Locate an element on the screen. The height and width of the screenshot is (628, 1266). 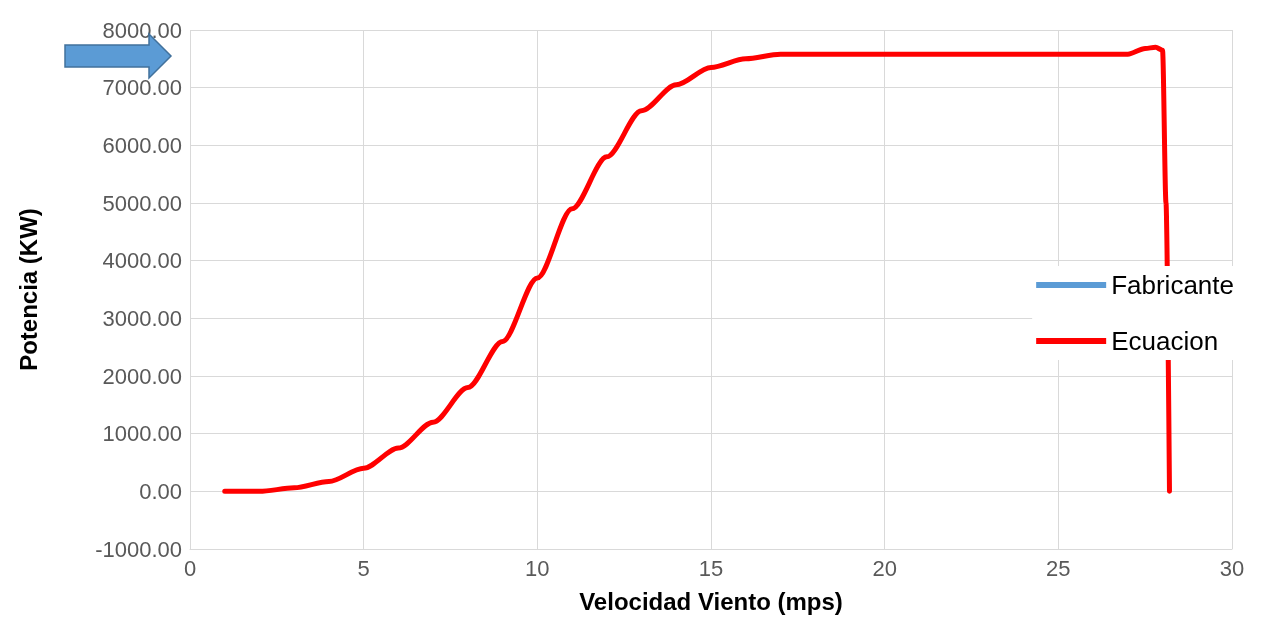
y-tick-label: 4000.00 is located at coordinates (142, 261).